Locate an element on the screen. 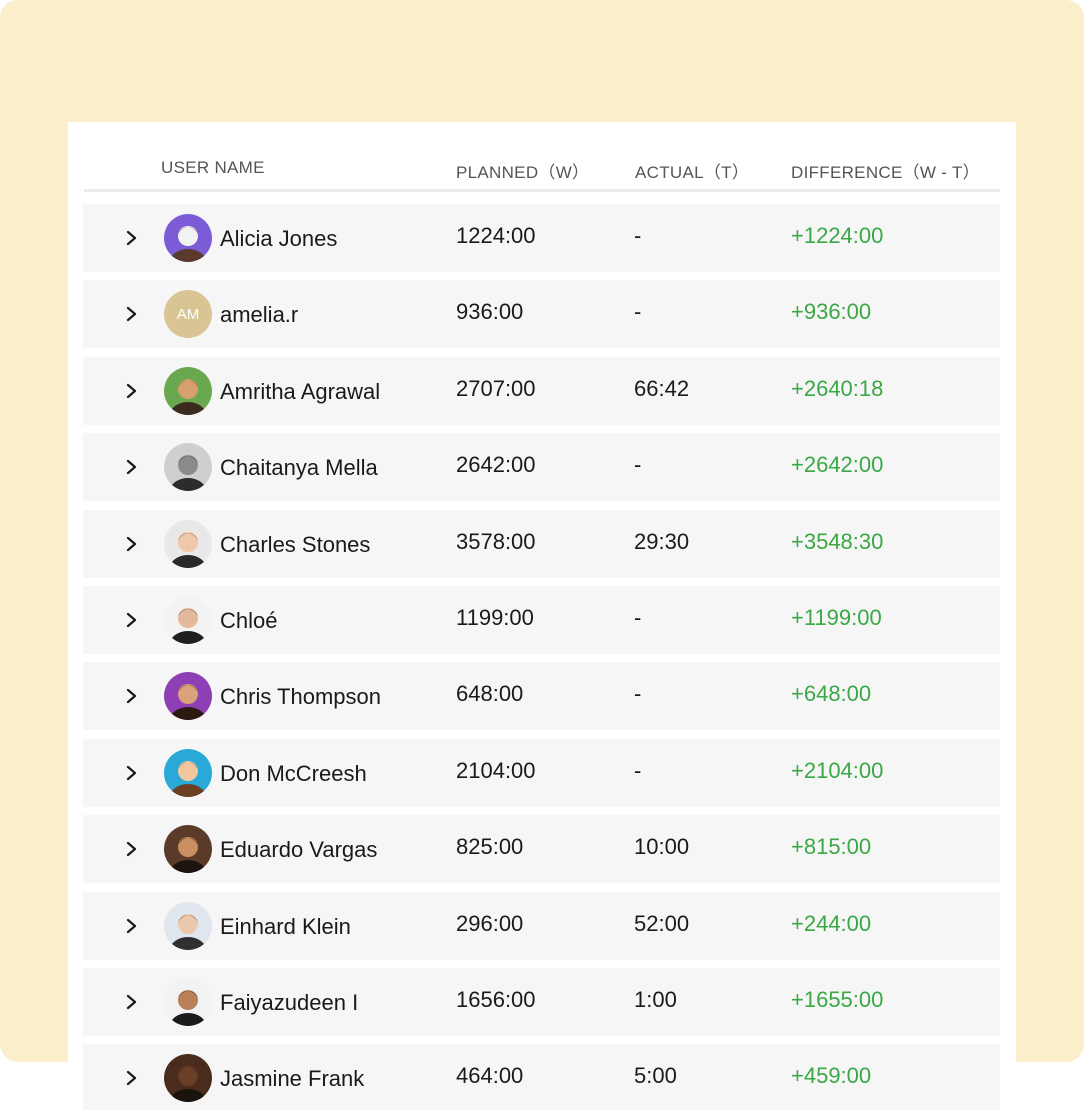  actual-value: 5:00 is located at coordinates (655, 1076).